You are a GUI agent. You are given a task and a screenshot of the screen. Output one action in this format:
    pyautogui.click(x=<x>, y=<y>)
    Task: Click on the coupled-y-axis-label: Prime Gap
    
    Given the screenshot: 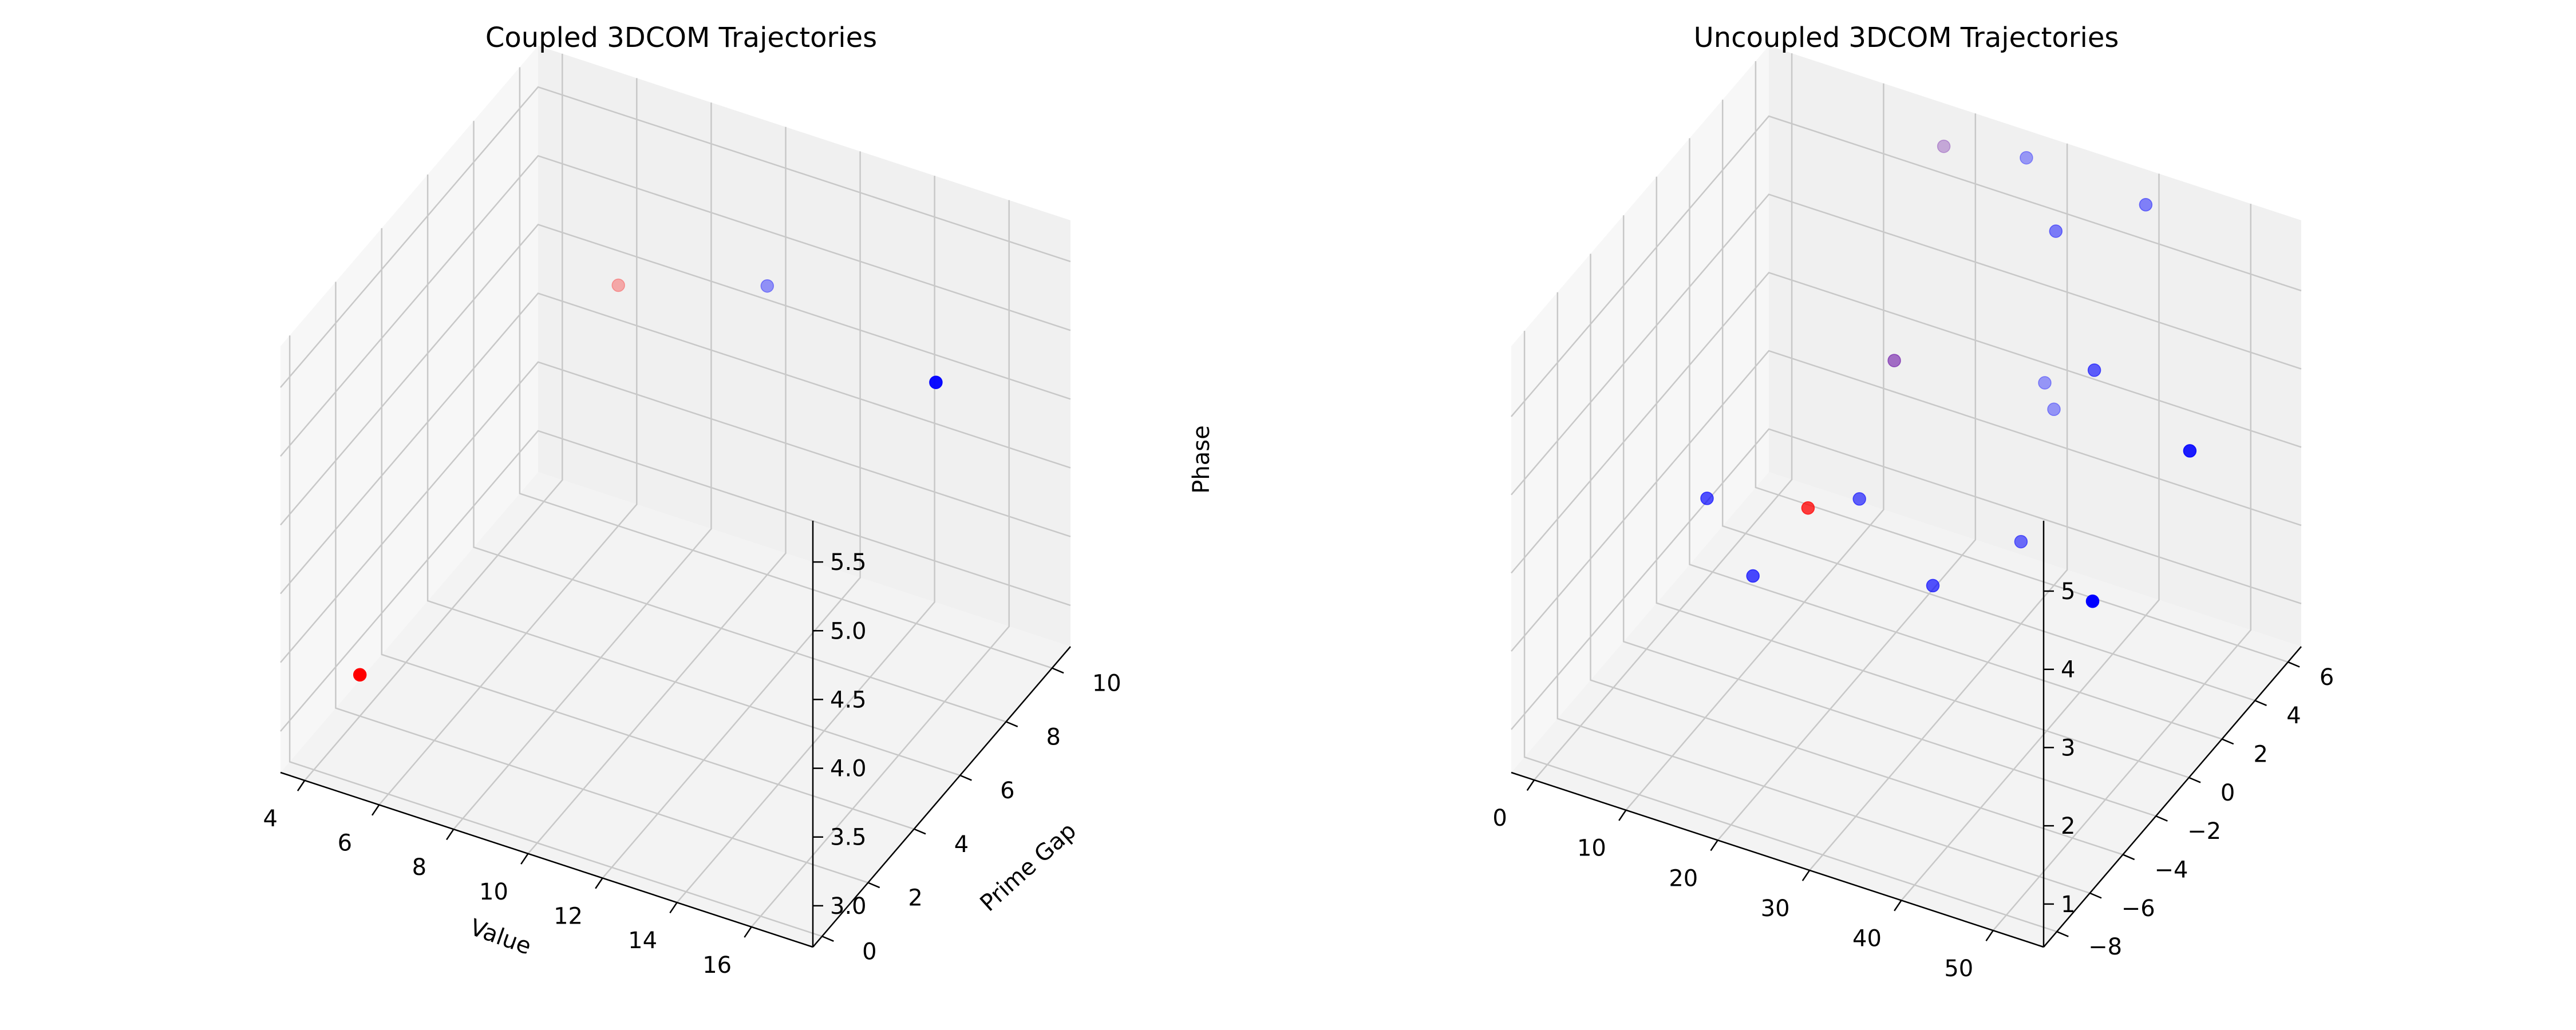 What is the action you would take?
    pyautogui.click(x=1028, y=867)
    